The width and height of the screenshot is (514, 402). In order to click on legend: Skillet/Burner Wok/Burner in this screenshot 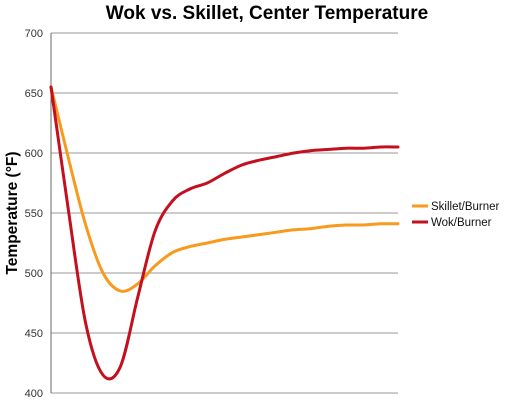, I will do `click(456, 215)`.